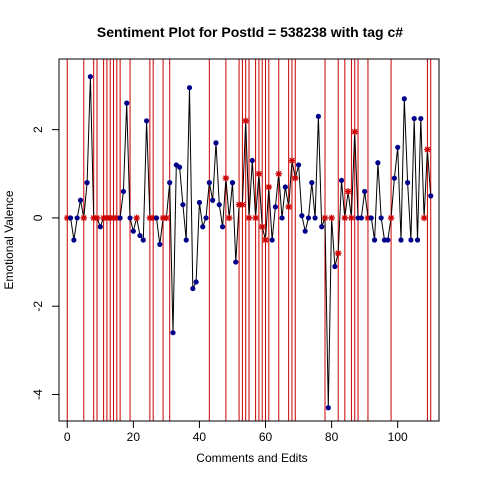 The width and height of the screenshot is (480, 480). Describe the element at coordinates (38, 217) in the screenshot. I see `y-tick-label: 0` at that location.